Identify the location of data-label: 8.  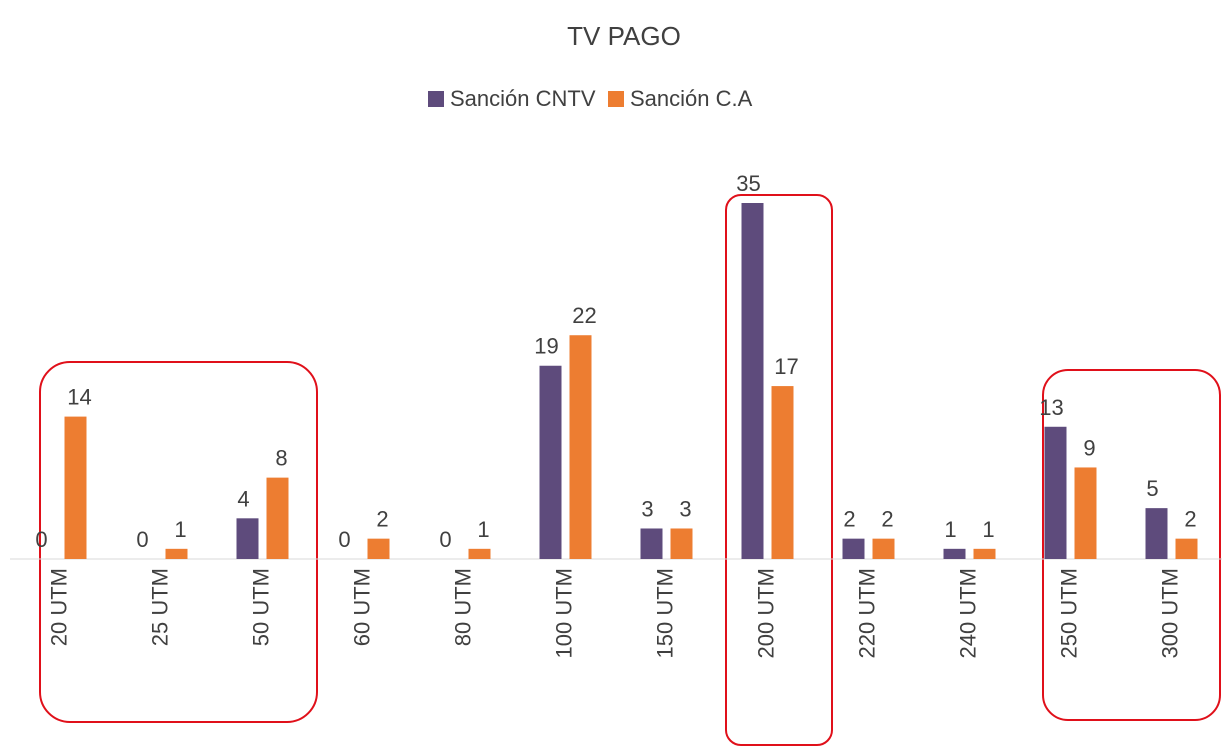
(281, 458).